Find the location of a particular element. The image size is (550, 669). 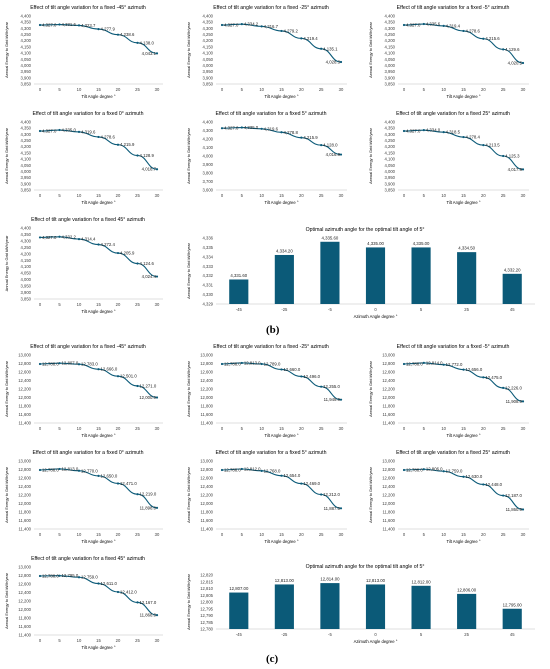

data-label: 12,255.0 is located at coordinates (331, 386).